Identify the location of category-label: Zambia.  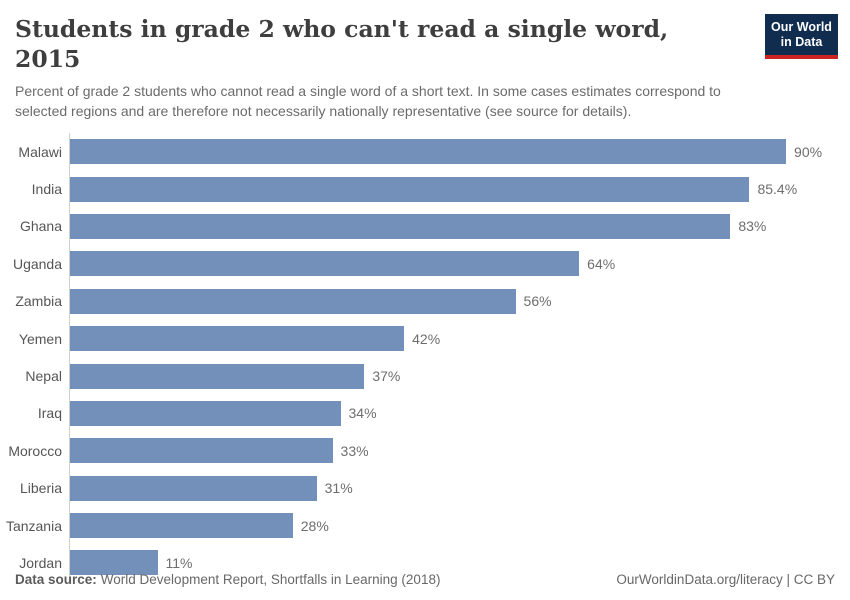
(38, 301).